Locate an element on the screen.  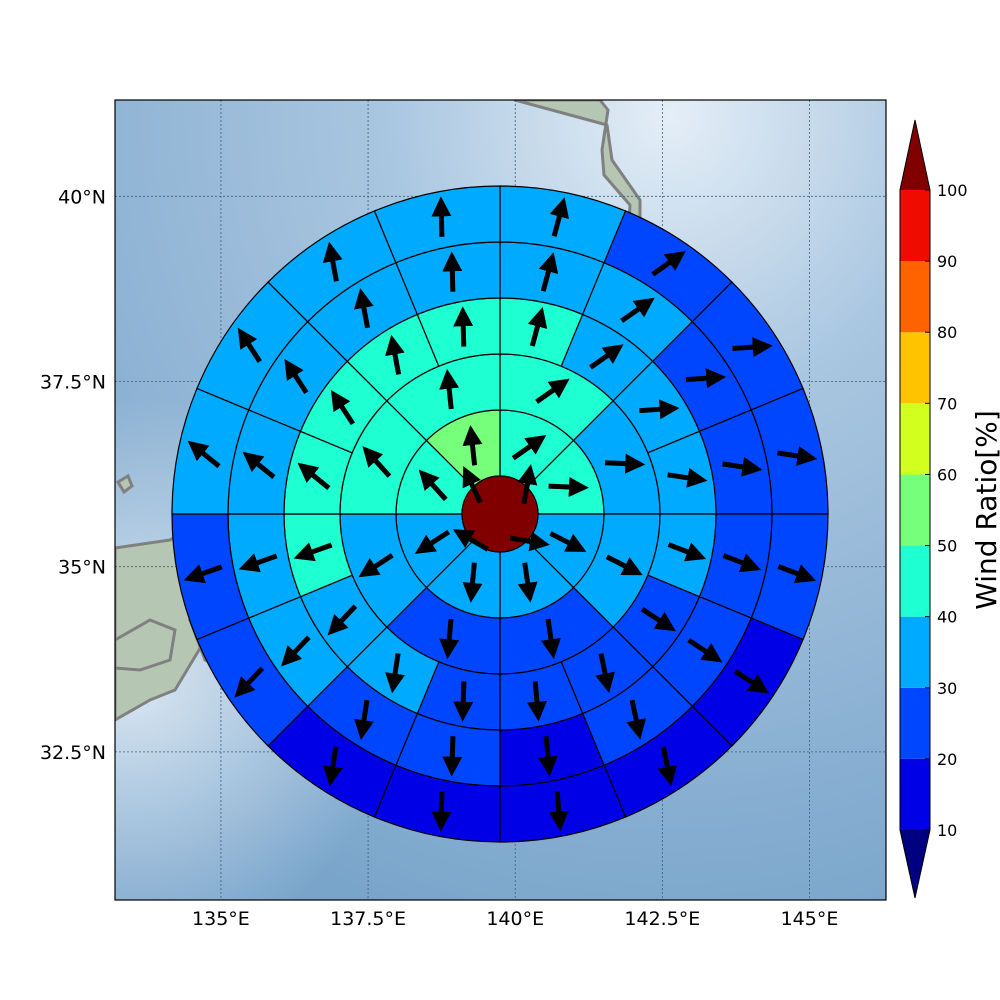
colorbar-under-triangle is located at coordinates (915, 864).